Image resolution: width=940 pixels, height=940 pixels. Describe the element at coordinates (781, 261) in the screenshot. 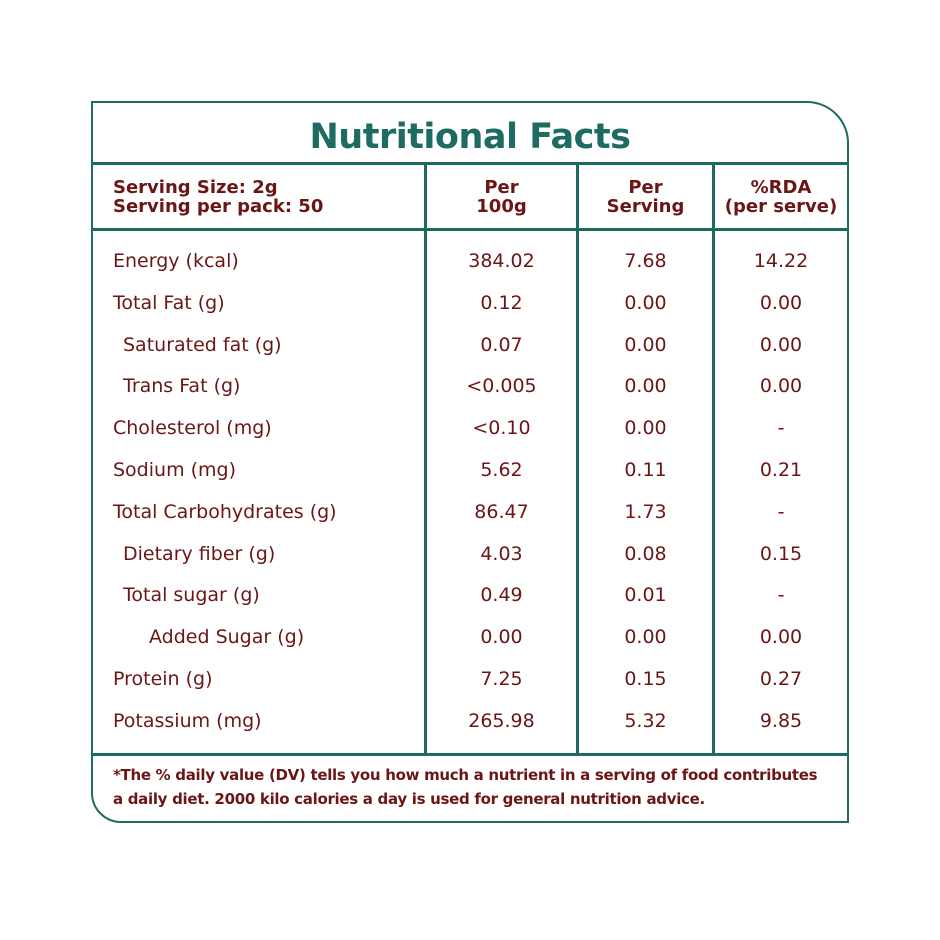

I see `value-rda: 14.22` at that location.